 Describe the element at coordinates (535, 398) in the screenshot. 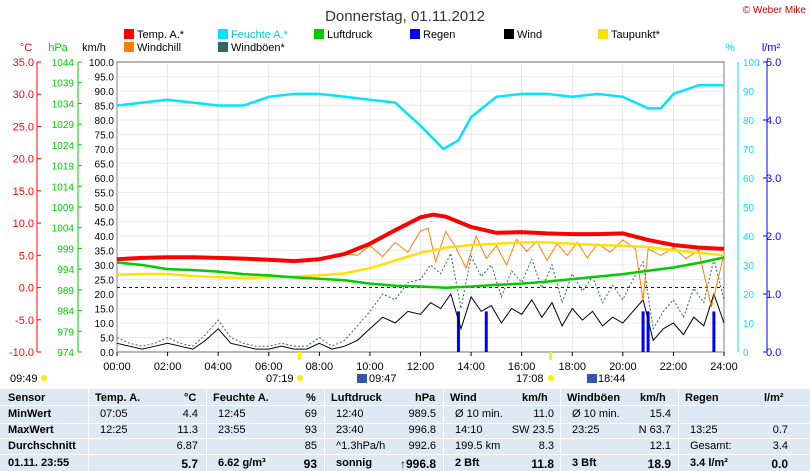

I see `header-wind-unit: km/h` at that location.